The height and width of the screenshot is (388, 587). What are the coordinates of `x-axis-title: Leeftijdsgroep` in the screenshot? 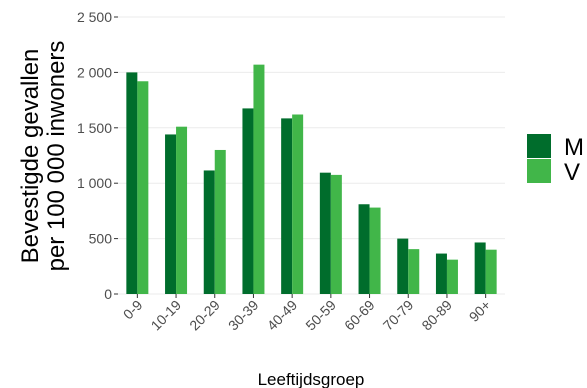 It's located at (311, 379).